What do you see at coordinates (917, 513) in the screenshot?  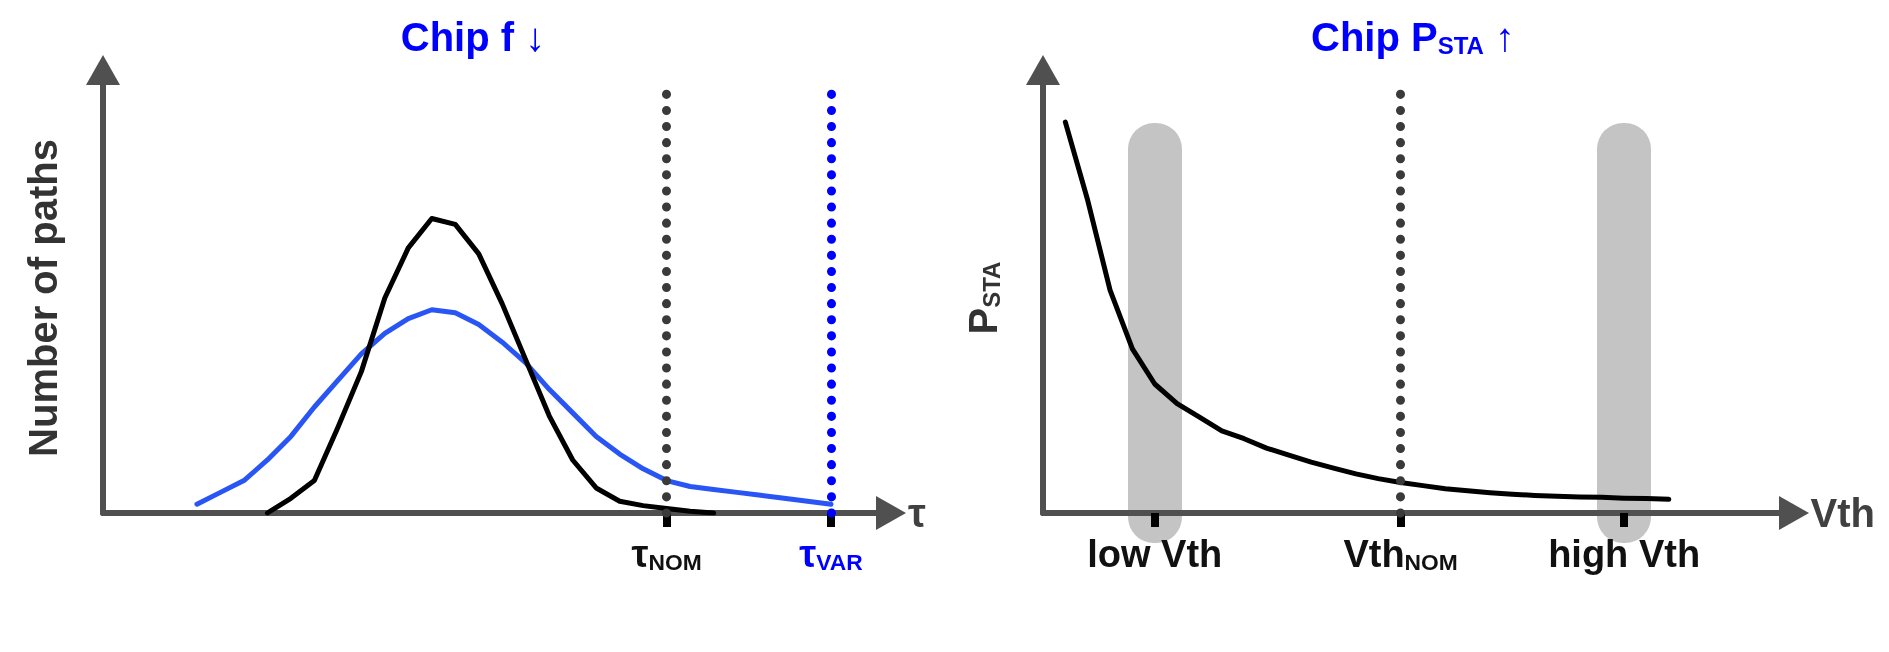 I see `x-axis-title: τ` at bounding box center [917, 513].